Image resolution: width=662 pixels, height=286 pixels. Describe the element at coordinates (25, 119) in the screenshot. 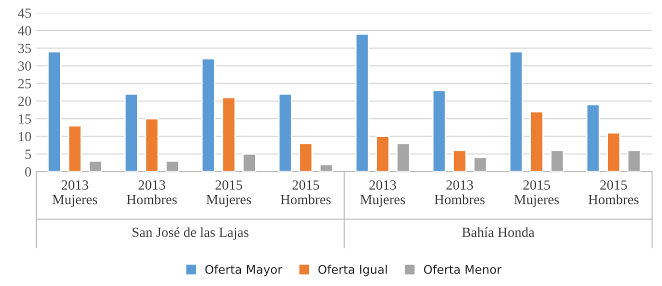

I see `y-tick-label: 15` at that location.